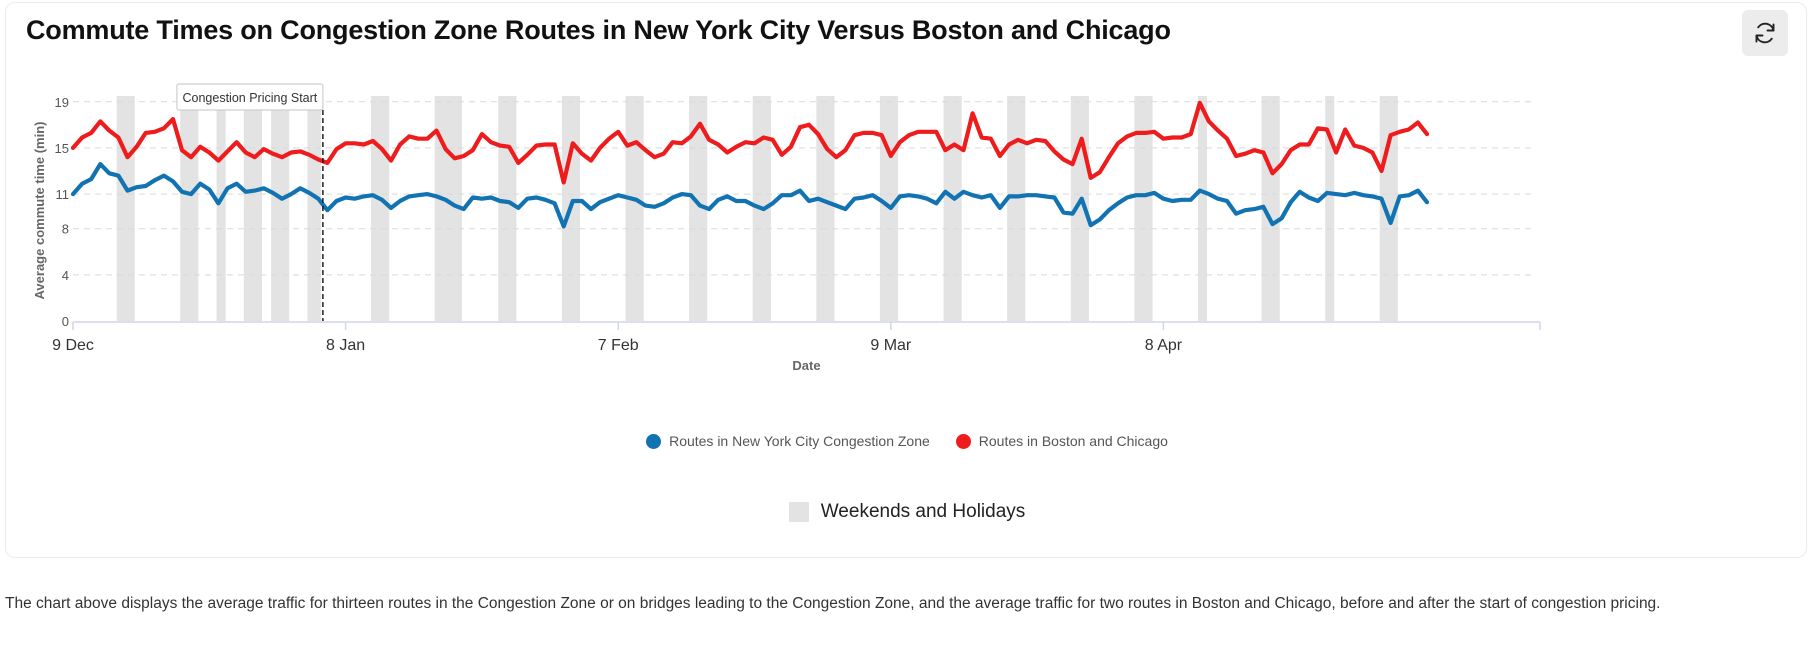  What do you see at coordinates (891, 345) in the screenshot?
I see `x-tick-label: 9 Mar` at bounding box center [891, 345].